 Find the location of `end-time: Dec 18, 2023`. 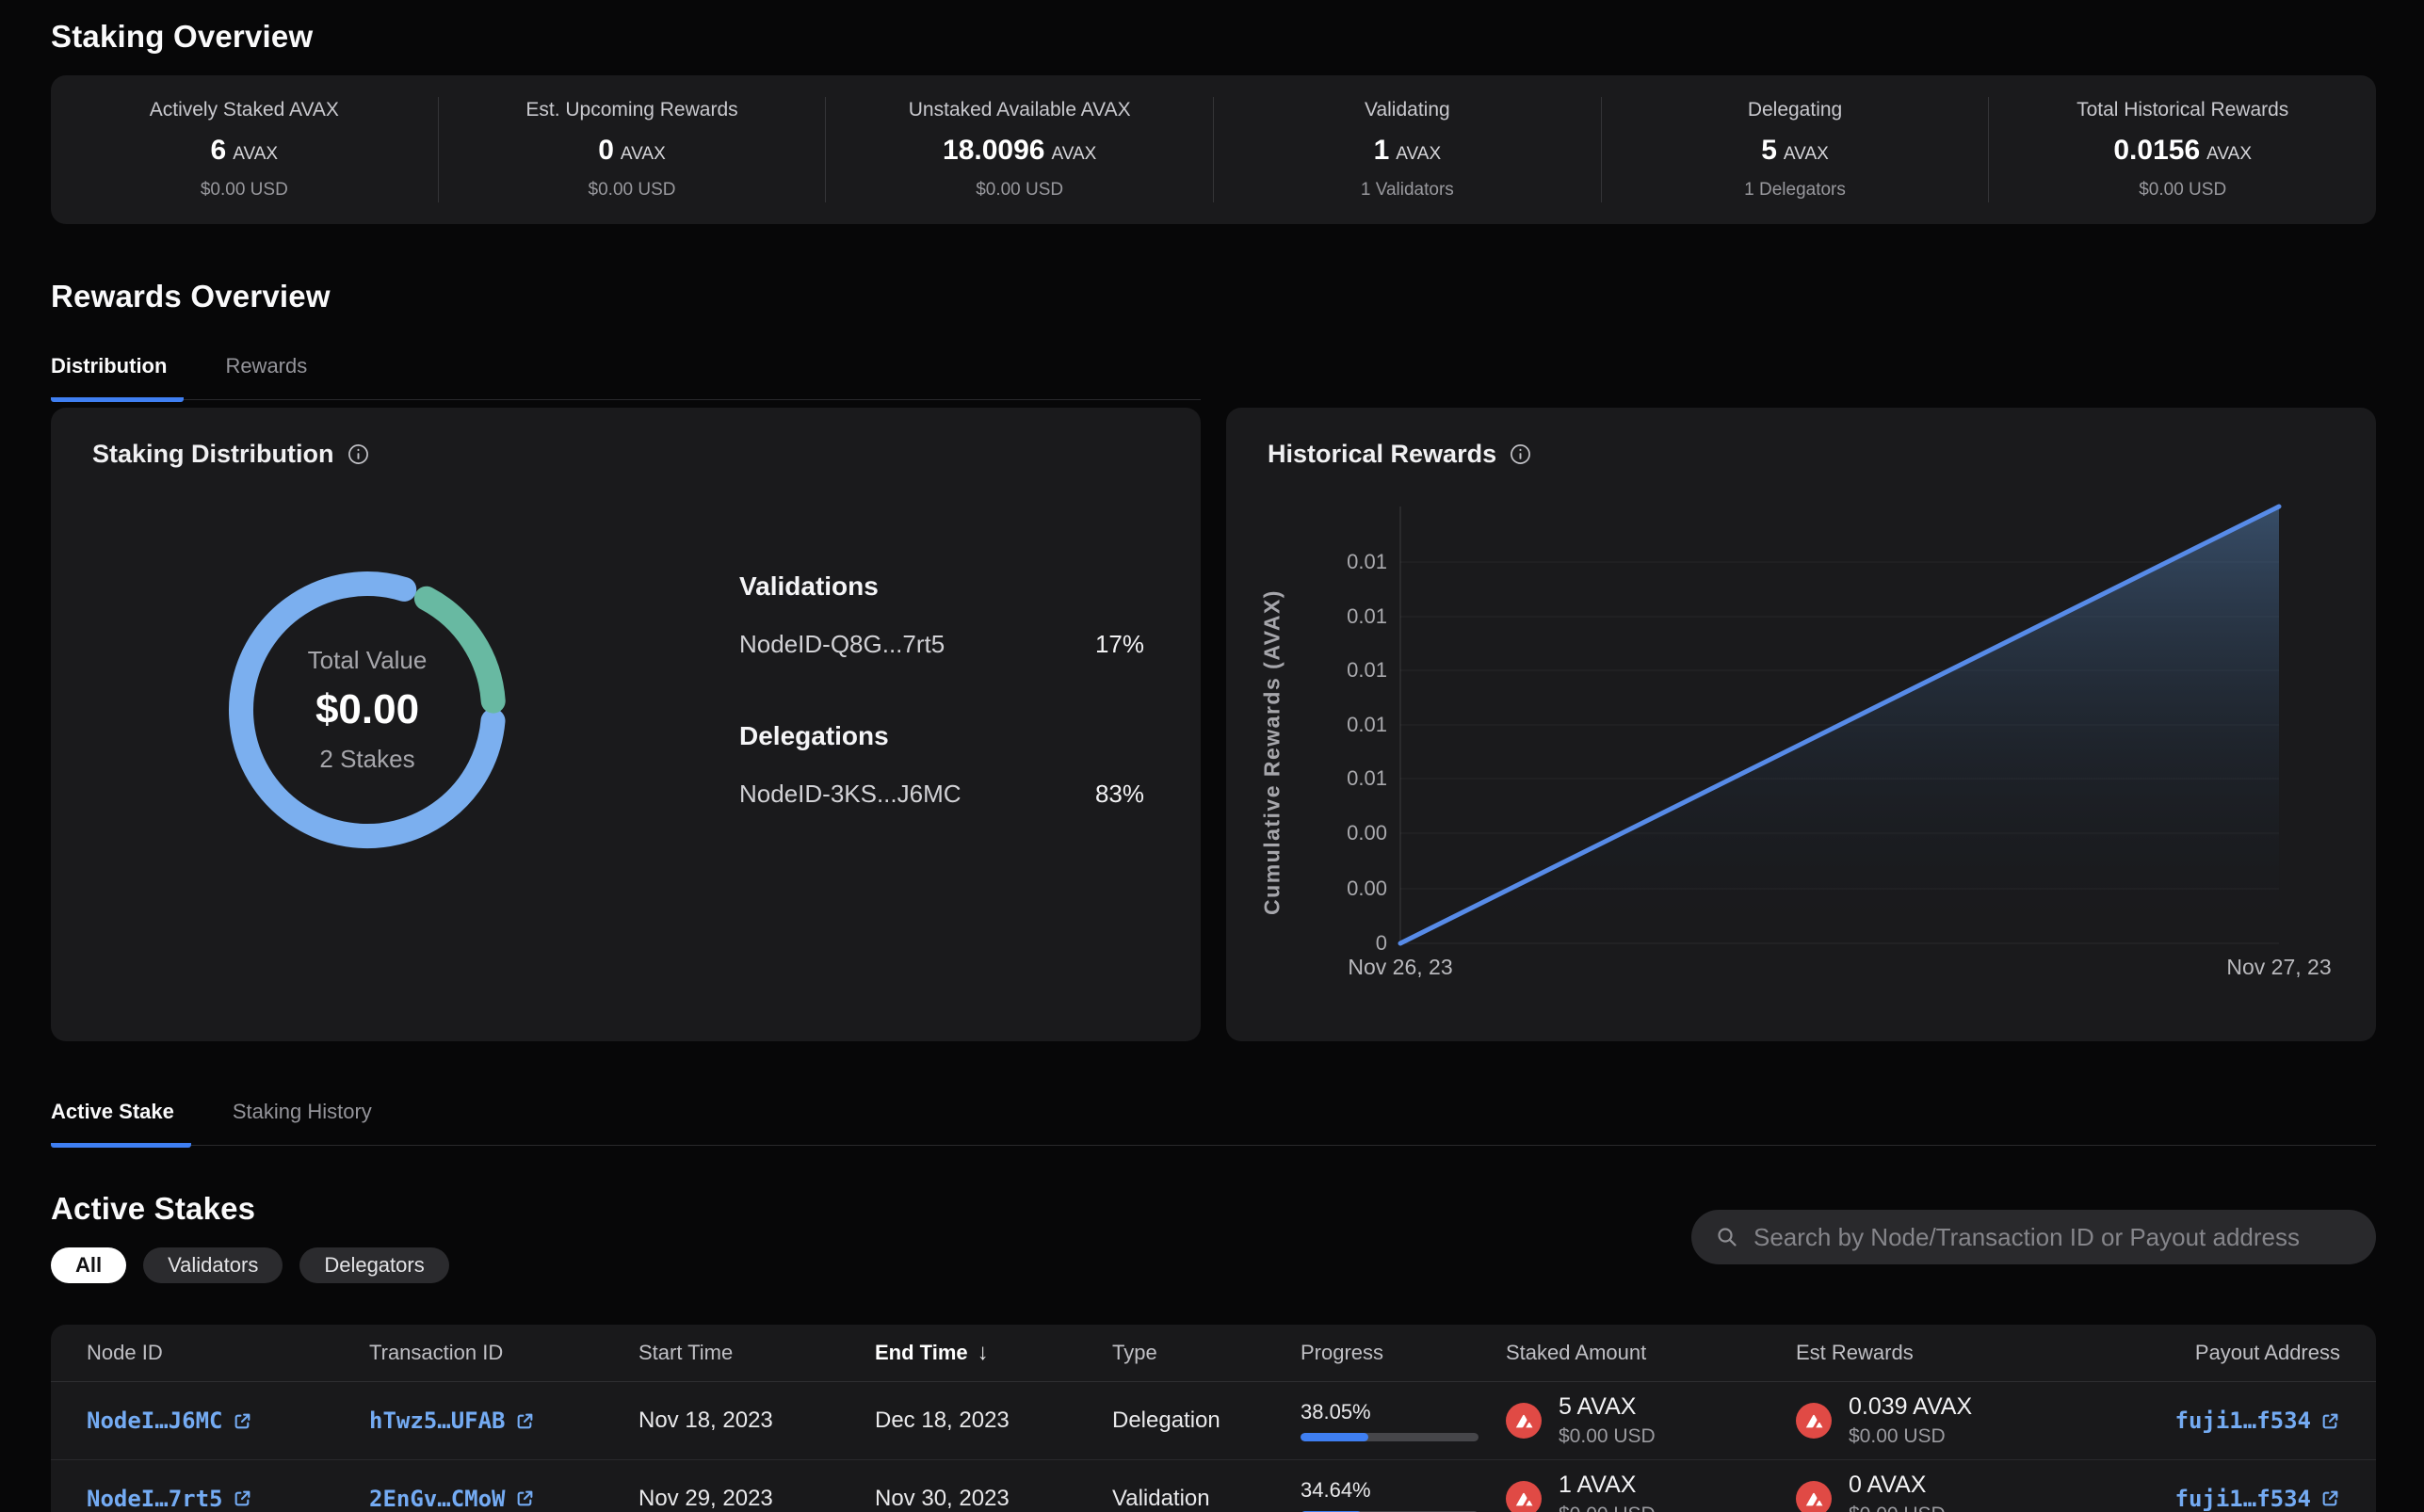

end-time: Dec 18, 2023 is located at coordinates (942, 1420).